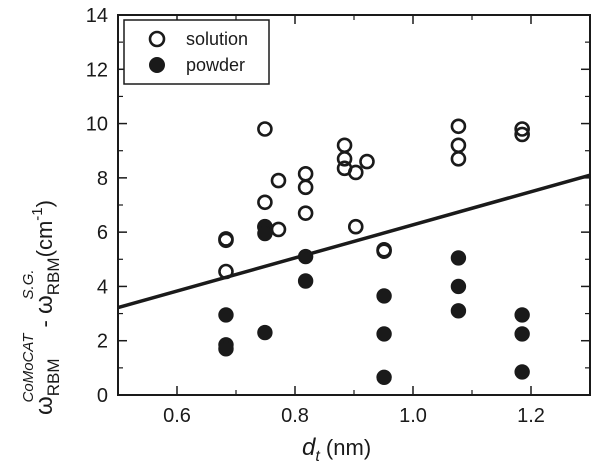  What do you see at coordinates (295, 416) in the screenshot?
I see `x-tick-label: 0.8` at bounding box center [295, 416].